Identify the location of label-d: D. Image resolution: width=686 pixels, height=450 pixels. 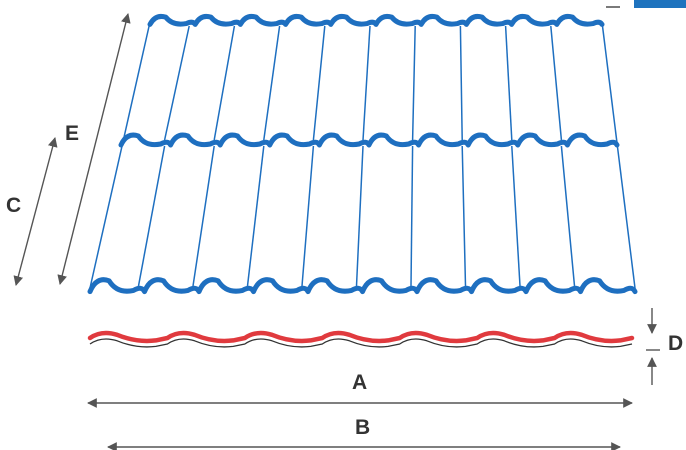
(675, 343).